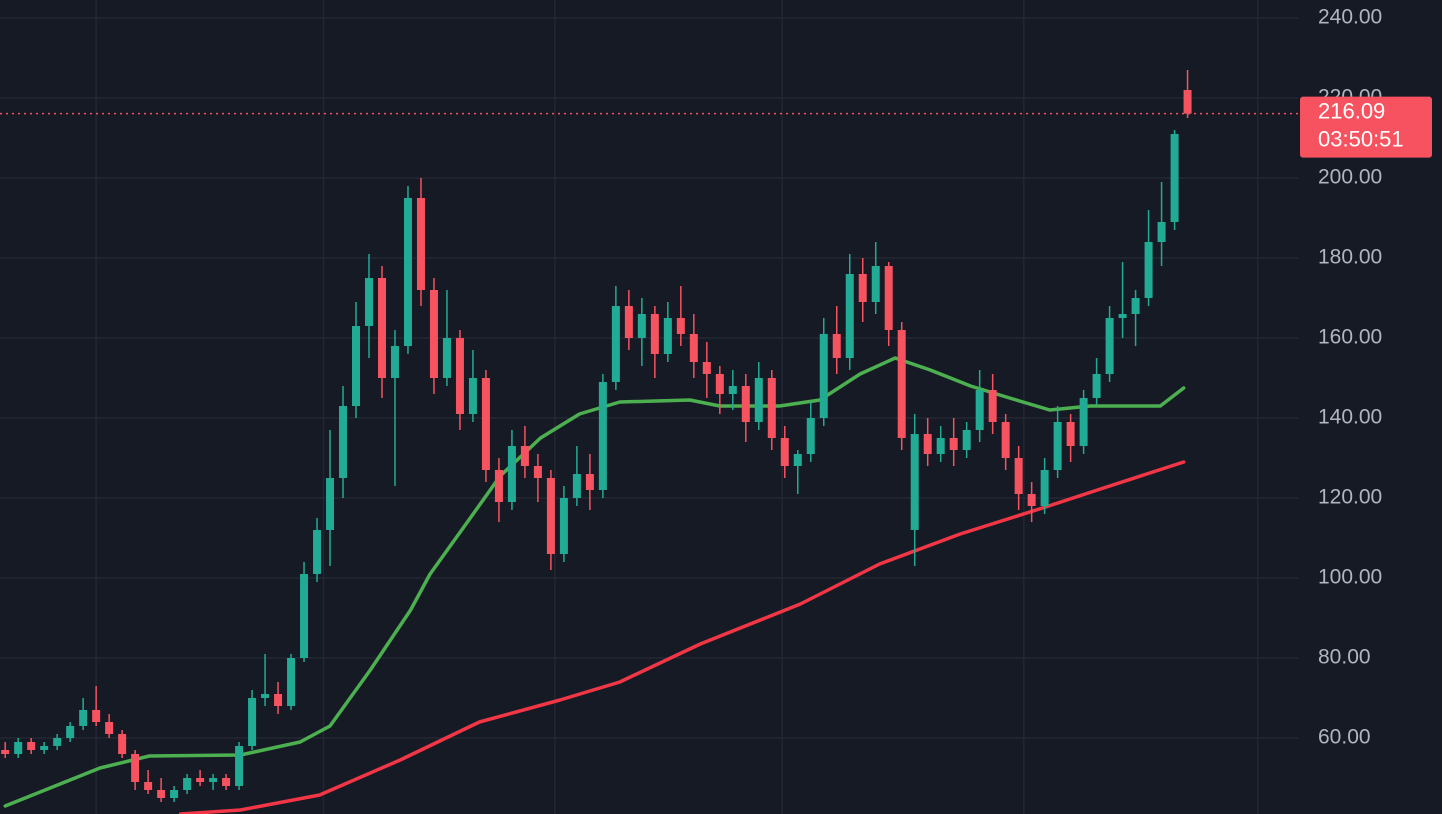 The image size is (1442, 814). I want to click on last-price-badge, so click(1366, 127).